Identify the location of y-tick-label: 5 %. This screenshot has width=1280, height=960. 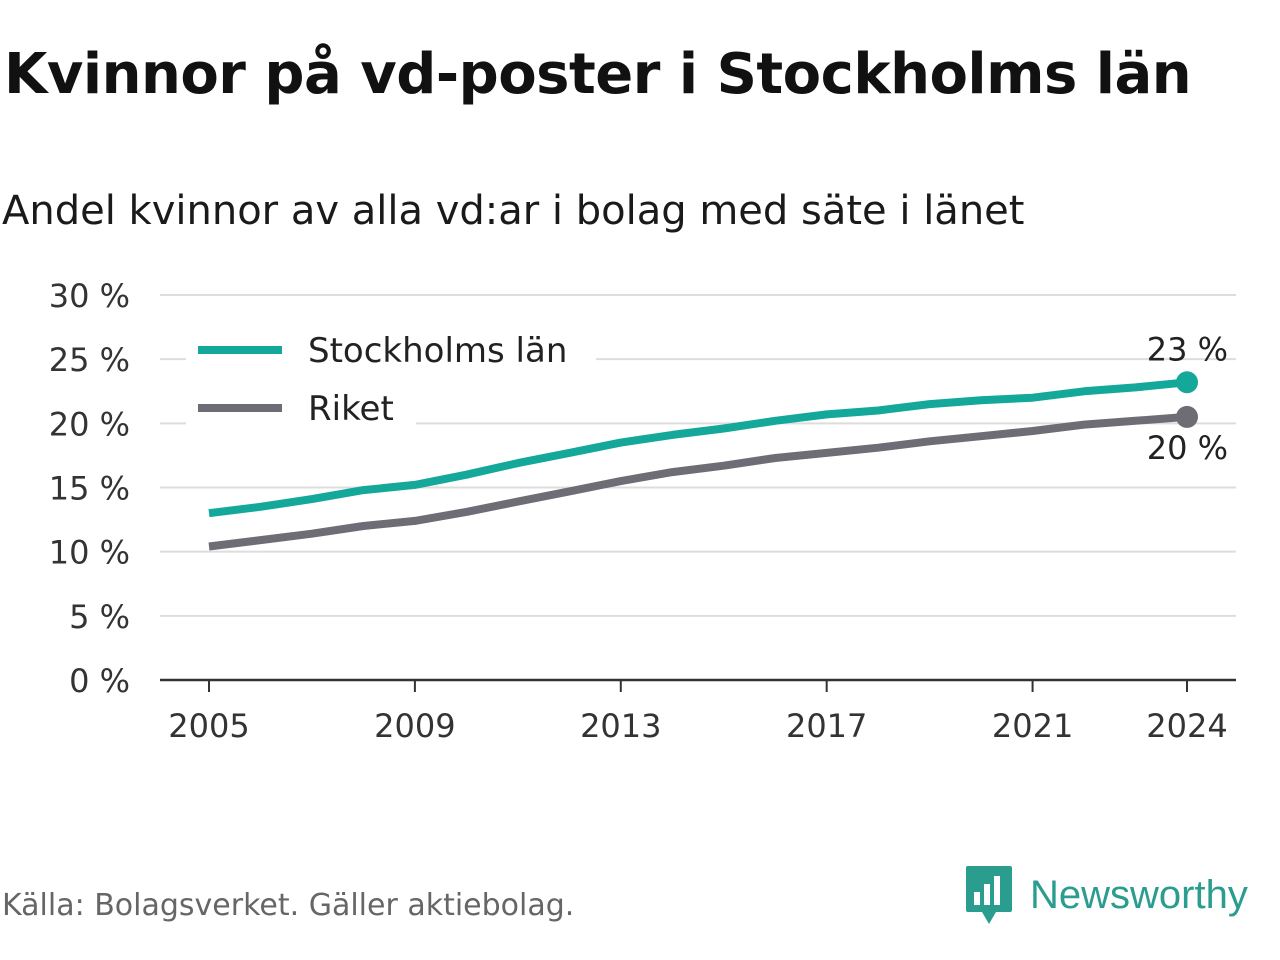
(99, 617).